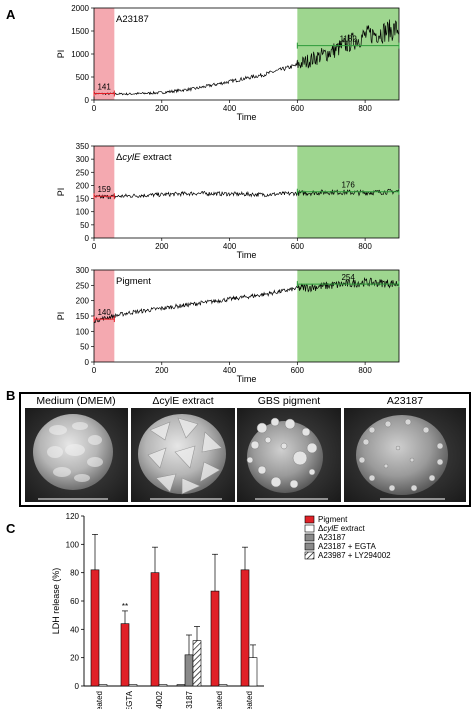 This screenshot has width=474, height=709. What do you see at coordinates (282, 453) in the screenshot?
I see `cell-blebs` at bounding box center [282, 453].